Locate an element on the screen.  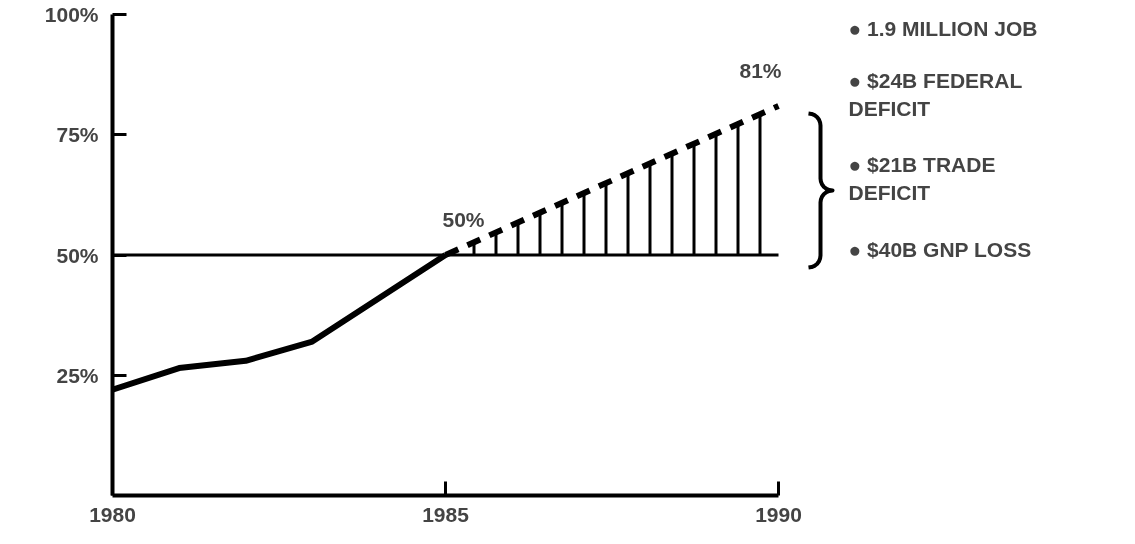
x-tick-label: 1980 is located at coordinates (112, 514).